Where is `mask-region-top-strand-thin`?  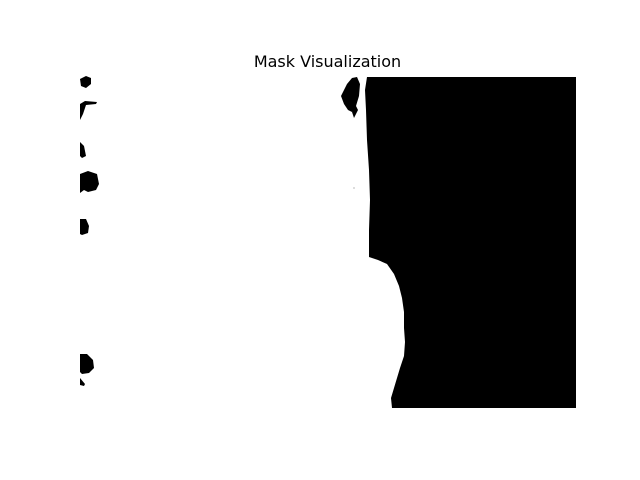 mask-region-top-strand-thin is located at coordinates (355, 111).